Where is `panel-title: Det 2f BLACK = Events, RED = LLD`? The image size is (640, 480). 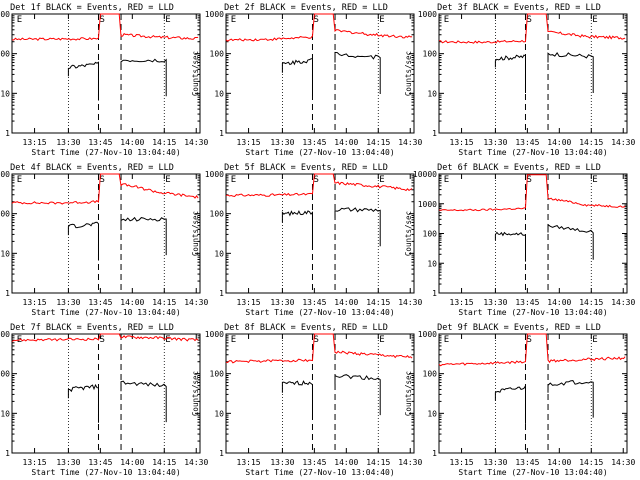
panel-title: Det 2f BLACK = Events, RED = LLD is located at coordinates (306, 8).